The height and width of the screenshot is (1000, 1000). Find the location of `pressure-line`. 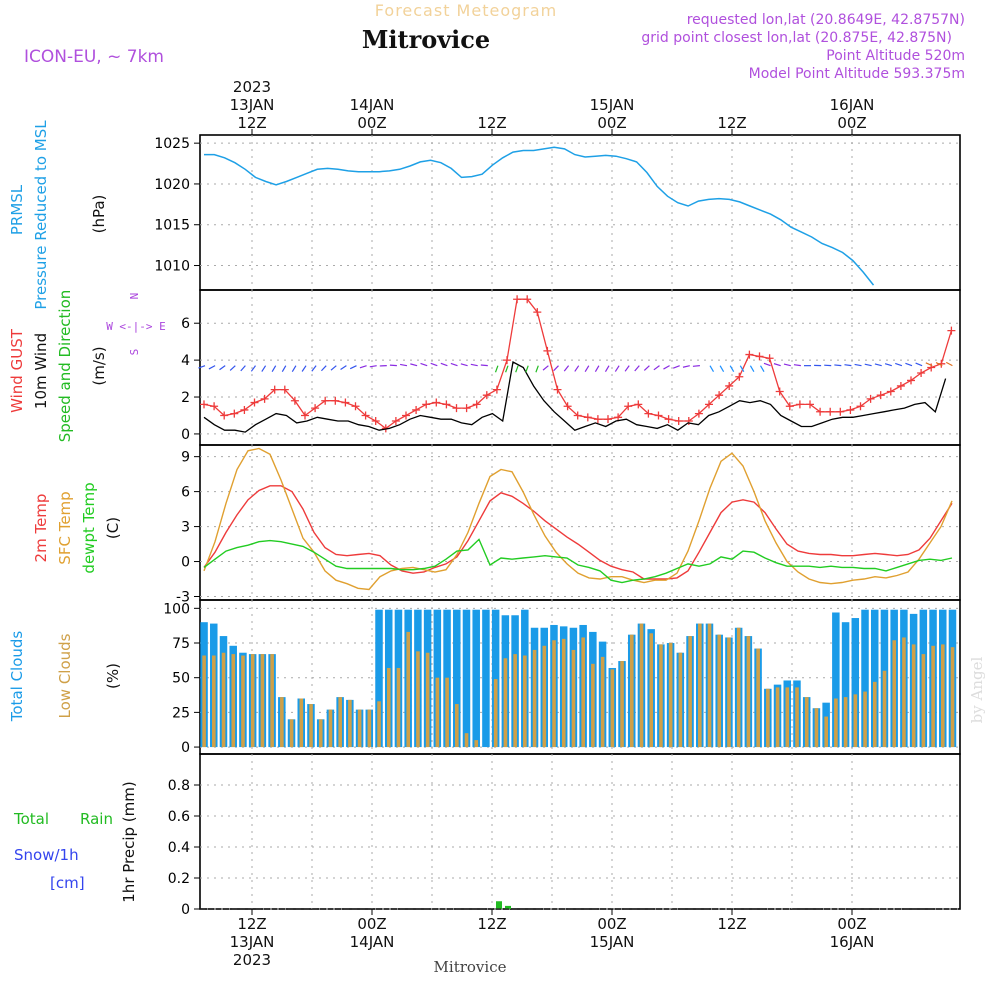

pressure-line is located at coordinates (539, 216).